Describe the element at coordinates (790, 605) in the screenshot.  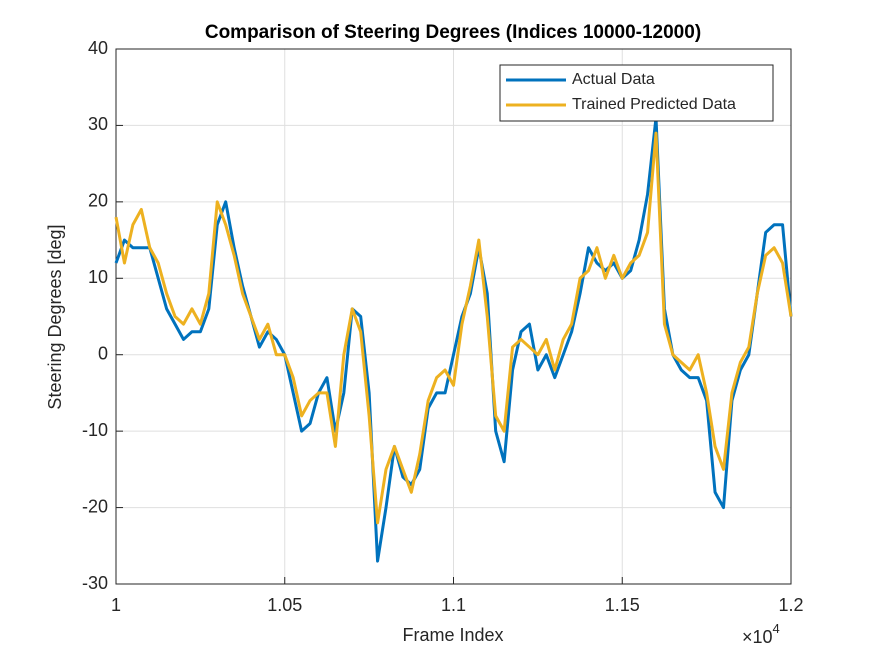
I see `x-tick-label: 1.2` at that location.